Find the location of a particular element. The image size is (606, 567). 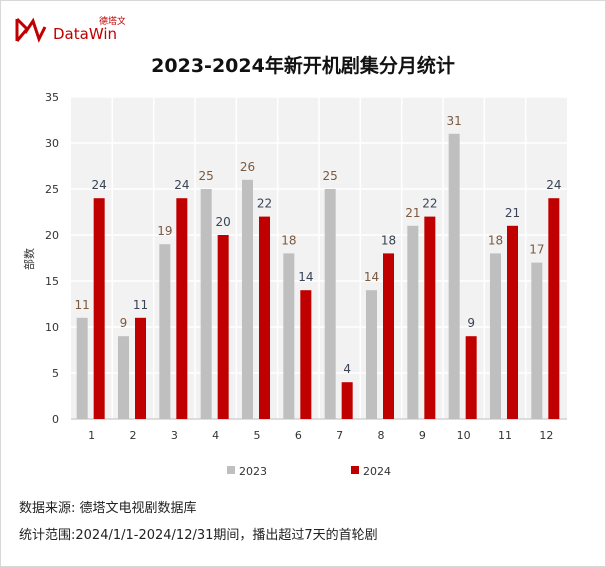

y-tick-label: 25 is located at coordinates (52, 189).